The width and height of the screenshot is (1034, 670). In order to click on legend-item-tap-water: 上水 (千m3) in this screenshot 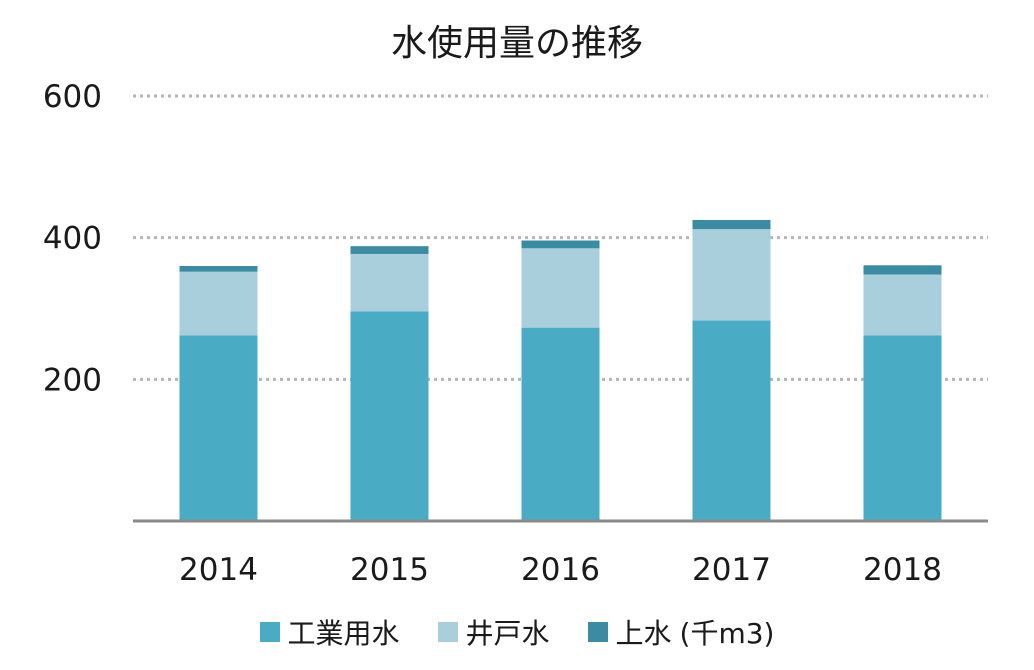, I will do `click(681, 632)`.